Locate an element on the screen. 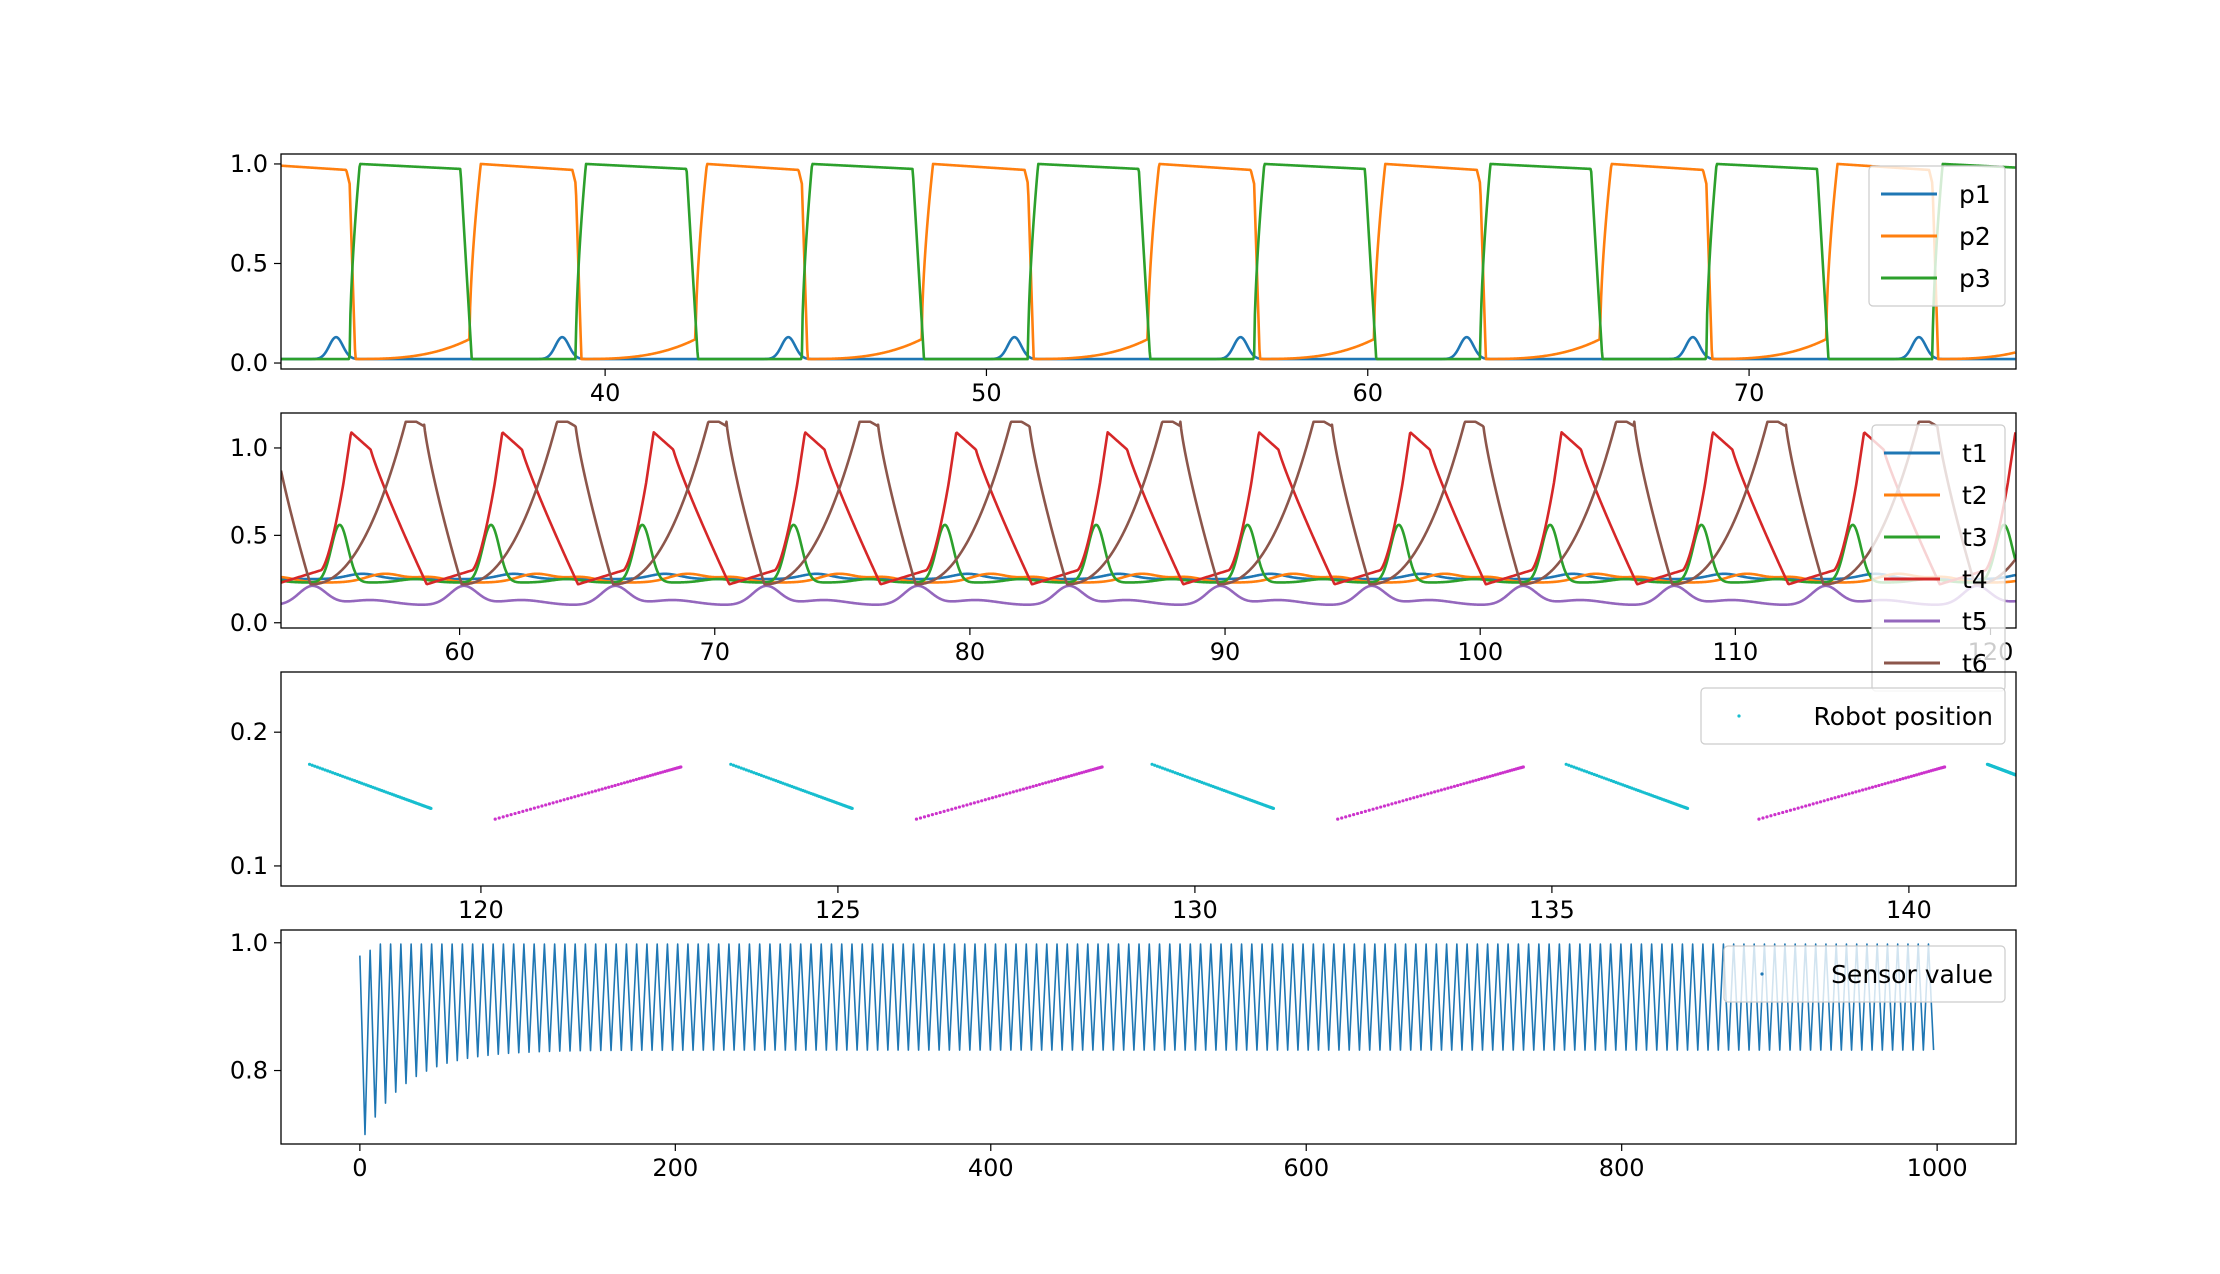 The height and width of the screenshot is (1274, 2220). x-tick-label: 140 is located at coordinates (1909, 910).